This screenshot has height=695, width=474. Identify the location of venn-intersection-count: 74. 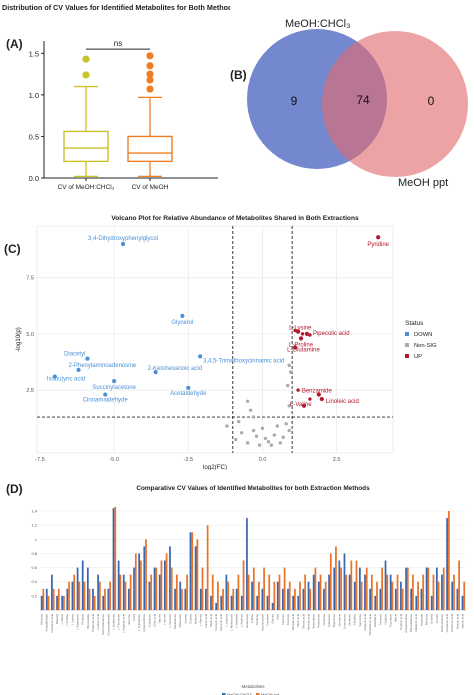
(363, 100).